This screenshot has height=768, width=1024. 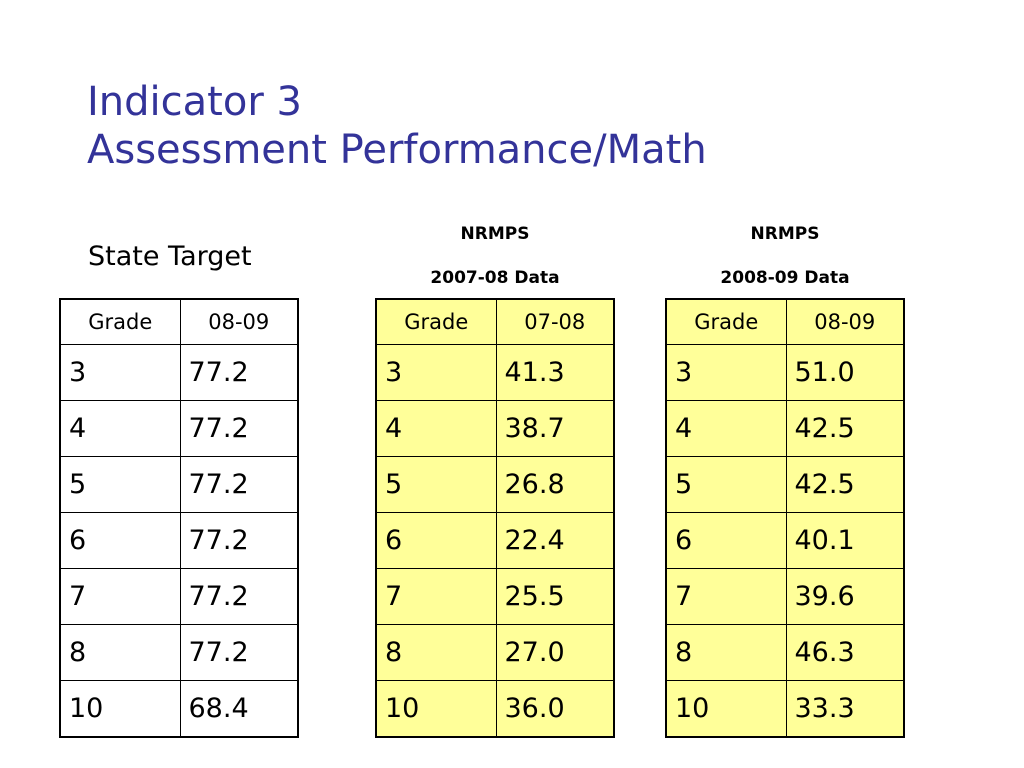 I want to click on table-row: 7 39.6, so click(x=785, y=596).